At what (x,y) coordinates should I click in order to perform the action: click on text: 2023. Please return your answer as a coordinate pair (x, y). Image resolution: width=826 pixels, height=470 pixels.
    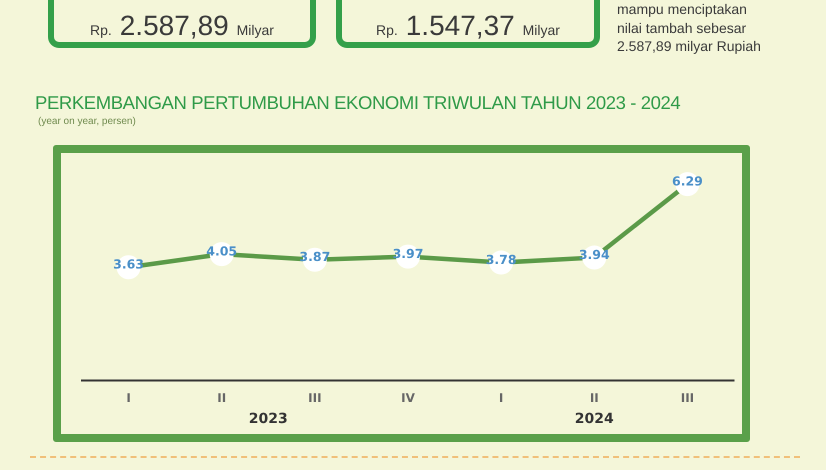
    Looking at the image, I should click on (268, 419).